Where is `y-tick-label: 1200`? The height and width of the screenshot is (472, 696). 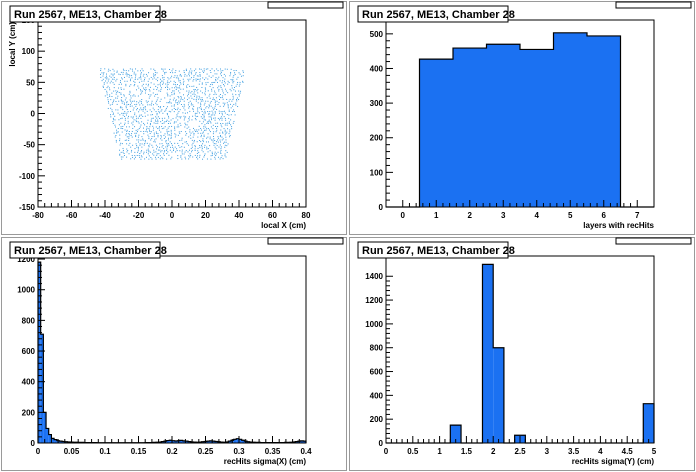 y-tick-label: 1200 is located at coordinates (26, 259).